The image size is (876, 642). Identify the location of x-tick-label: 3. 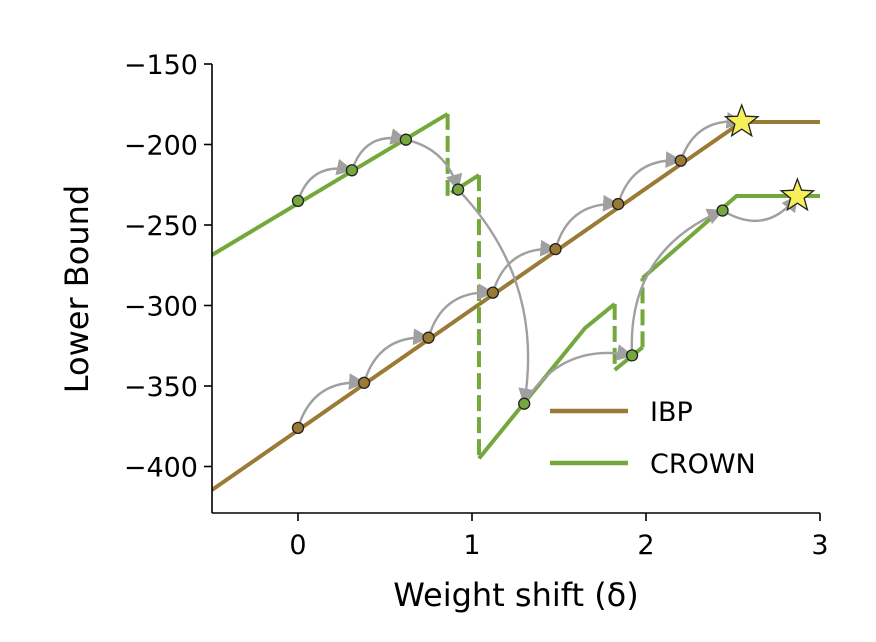
(819, 545).